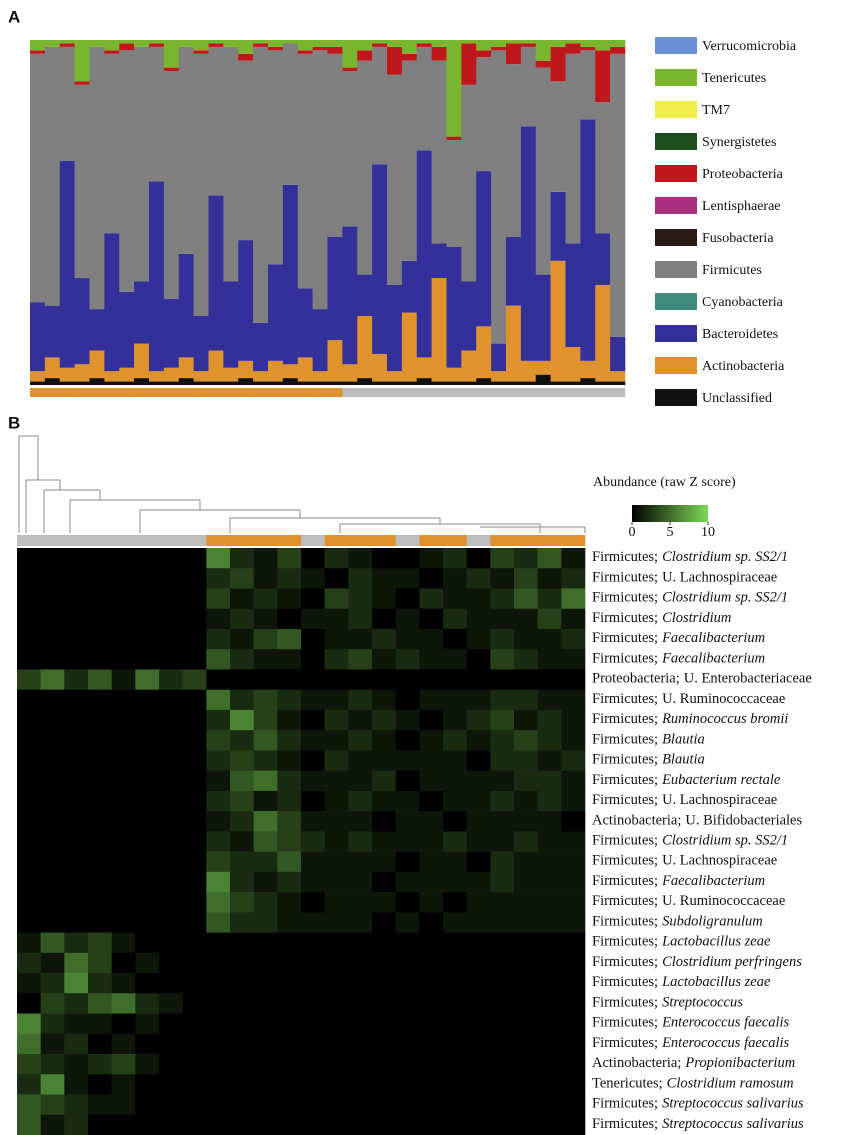 Image resolution: width=867 pixels, height=1135 pixels. Describe the element at coordinates (740, 334) in the screenshot. I see `legend-label: Bacteroidetes` at that location.